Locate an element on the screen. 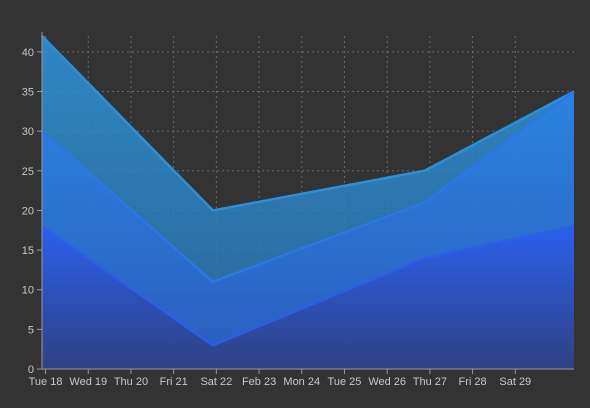 This screenshot has width=590, height=408. y-tick-label: 0 is located at coordinates (31, 370).